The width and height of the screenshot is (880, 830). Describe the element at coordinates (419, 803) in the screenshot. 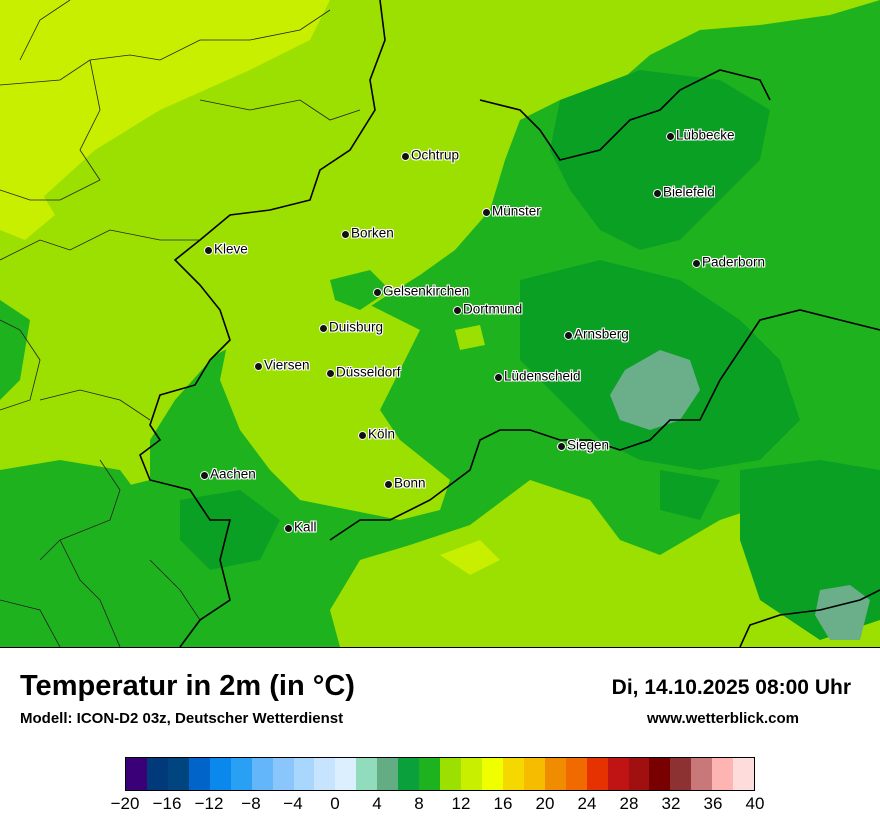

I see `legend-tick-label: 8` at that location.